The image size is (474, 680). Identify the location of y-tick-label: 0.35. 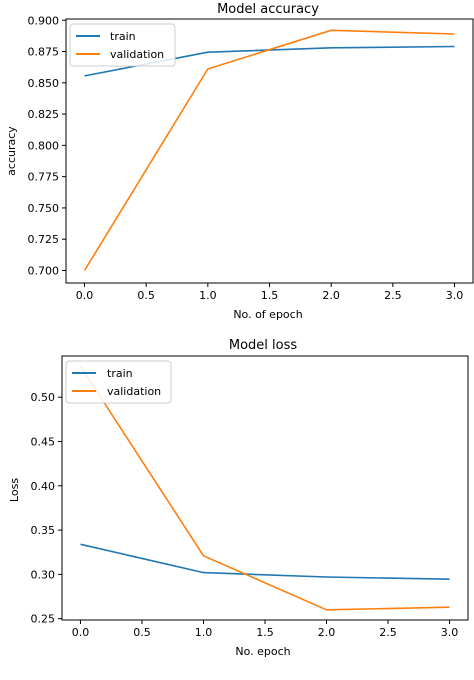
(43, 530).